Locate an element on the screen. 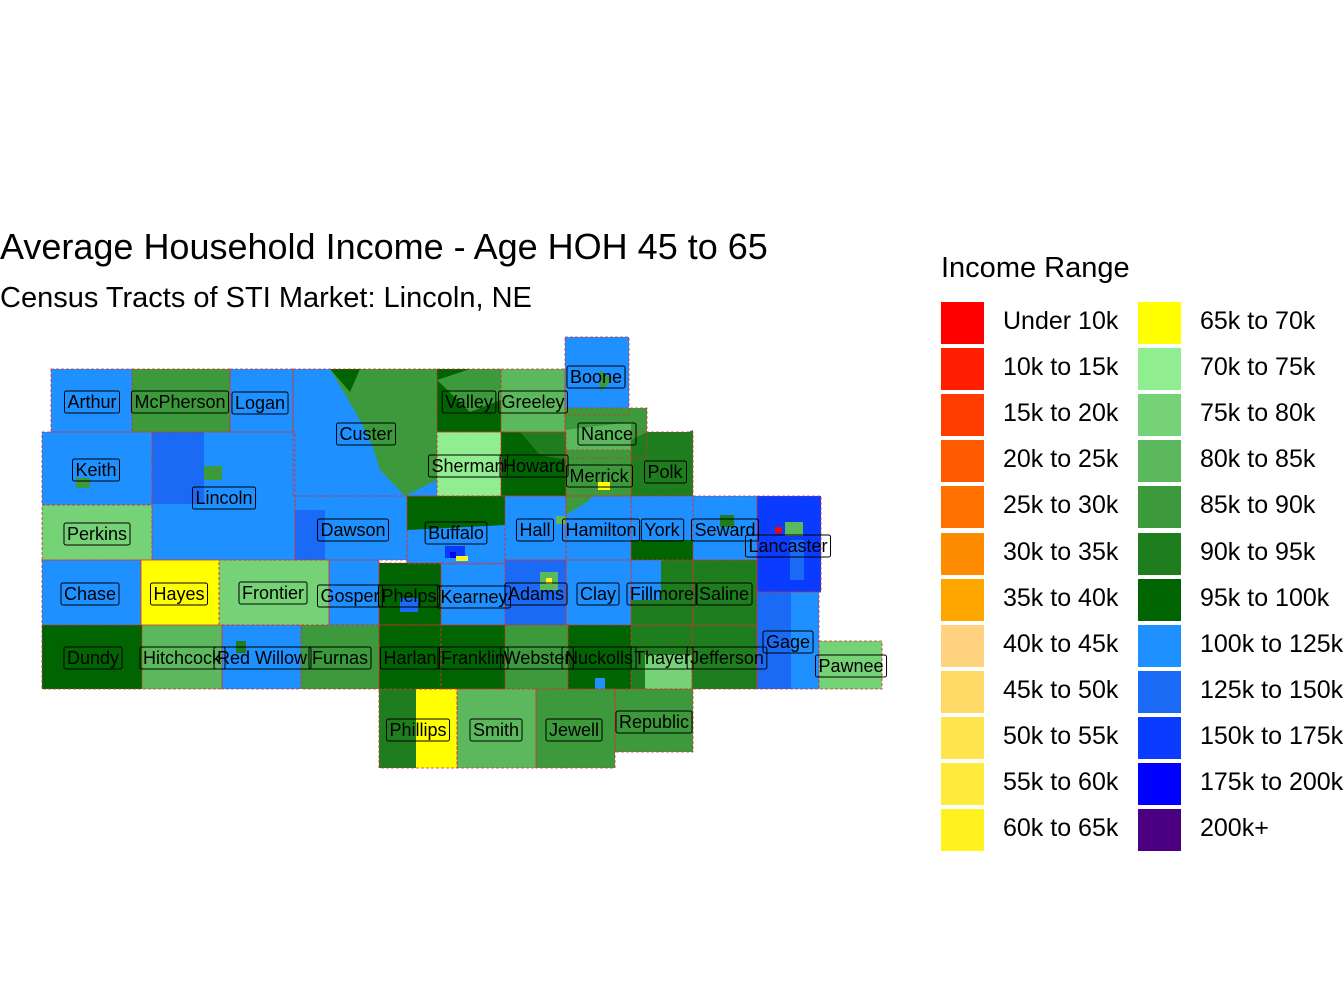  legend-label: 70k to 75k is located at coordinates (1258, 367).